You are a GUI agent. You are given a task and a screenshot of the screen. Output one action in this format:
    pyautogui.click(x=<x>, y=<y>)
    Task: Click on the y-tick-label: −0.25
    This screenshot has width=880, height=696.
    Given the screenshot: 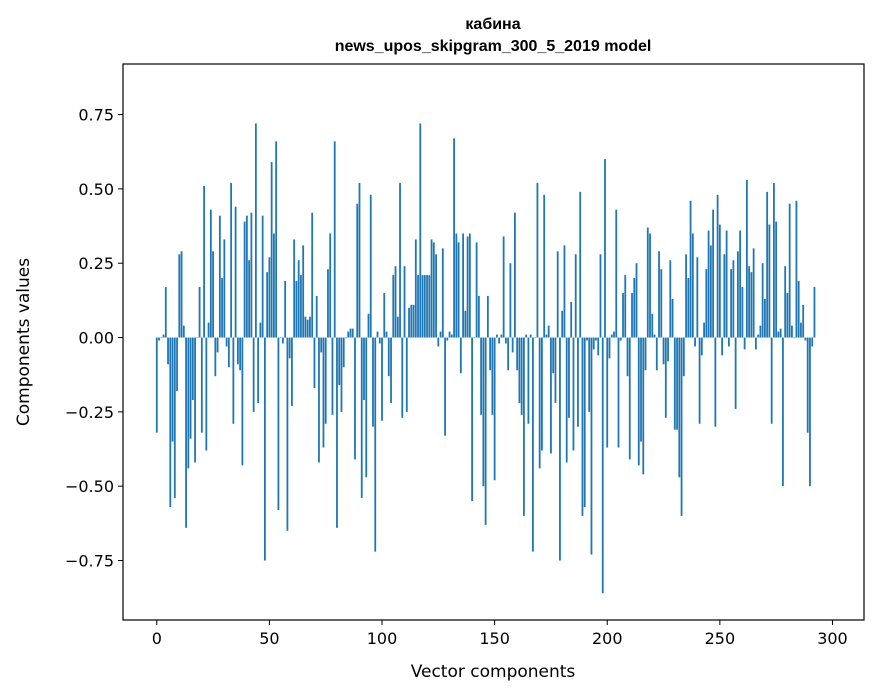 What is the action you would take?
    pyautogui.click(x=89, y=412)
    